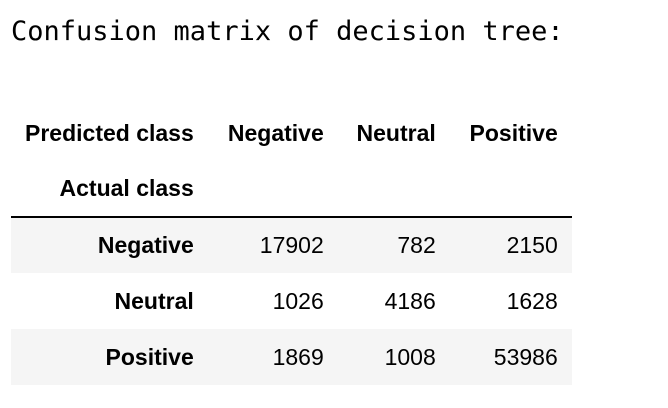 The image size is (668, 408). I want to click on row-label: Neutral, so click(154, 300).